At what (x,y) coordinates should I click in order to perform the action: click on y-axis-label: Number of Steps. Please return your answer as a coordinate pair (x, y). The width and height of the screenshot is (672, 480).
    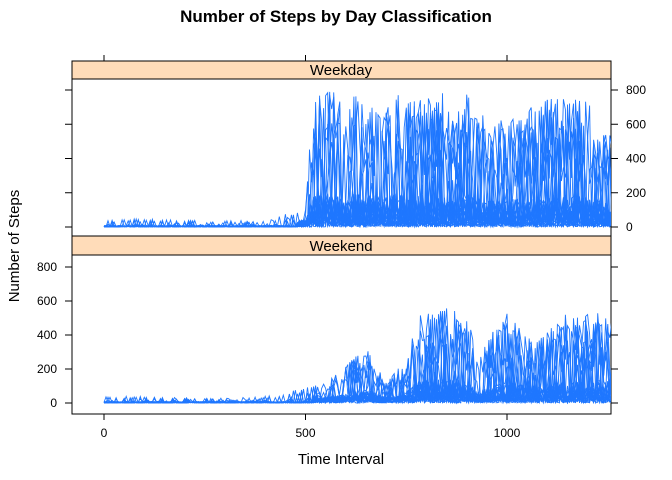
    Looking at the image, I should click on (14, 246).